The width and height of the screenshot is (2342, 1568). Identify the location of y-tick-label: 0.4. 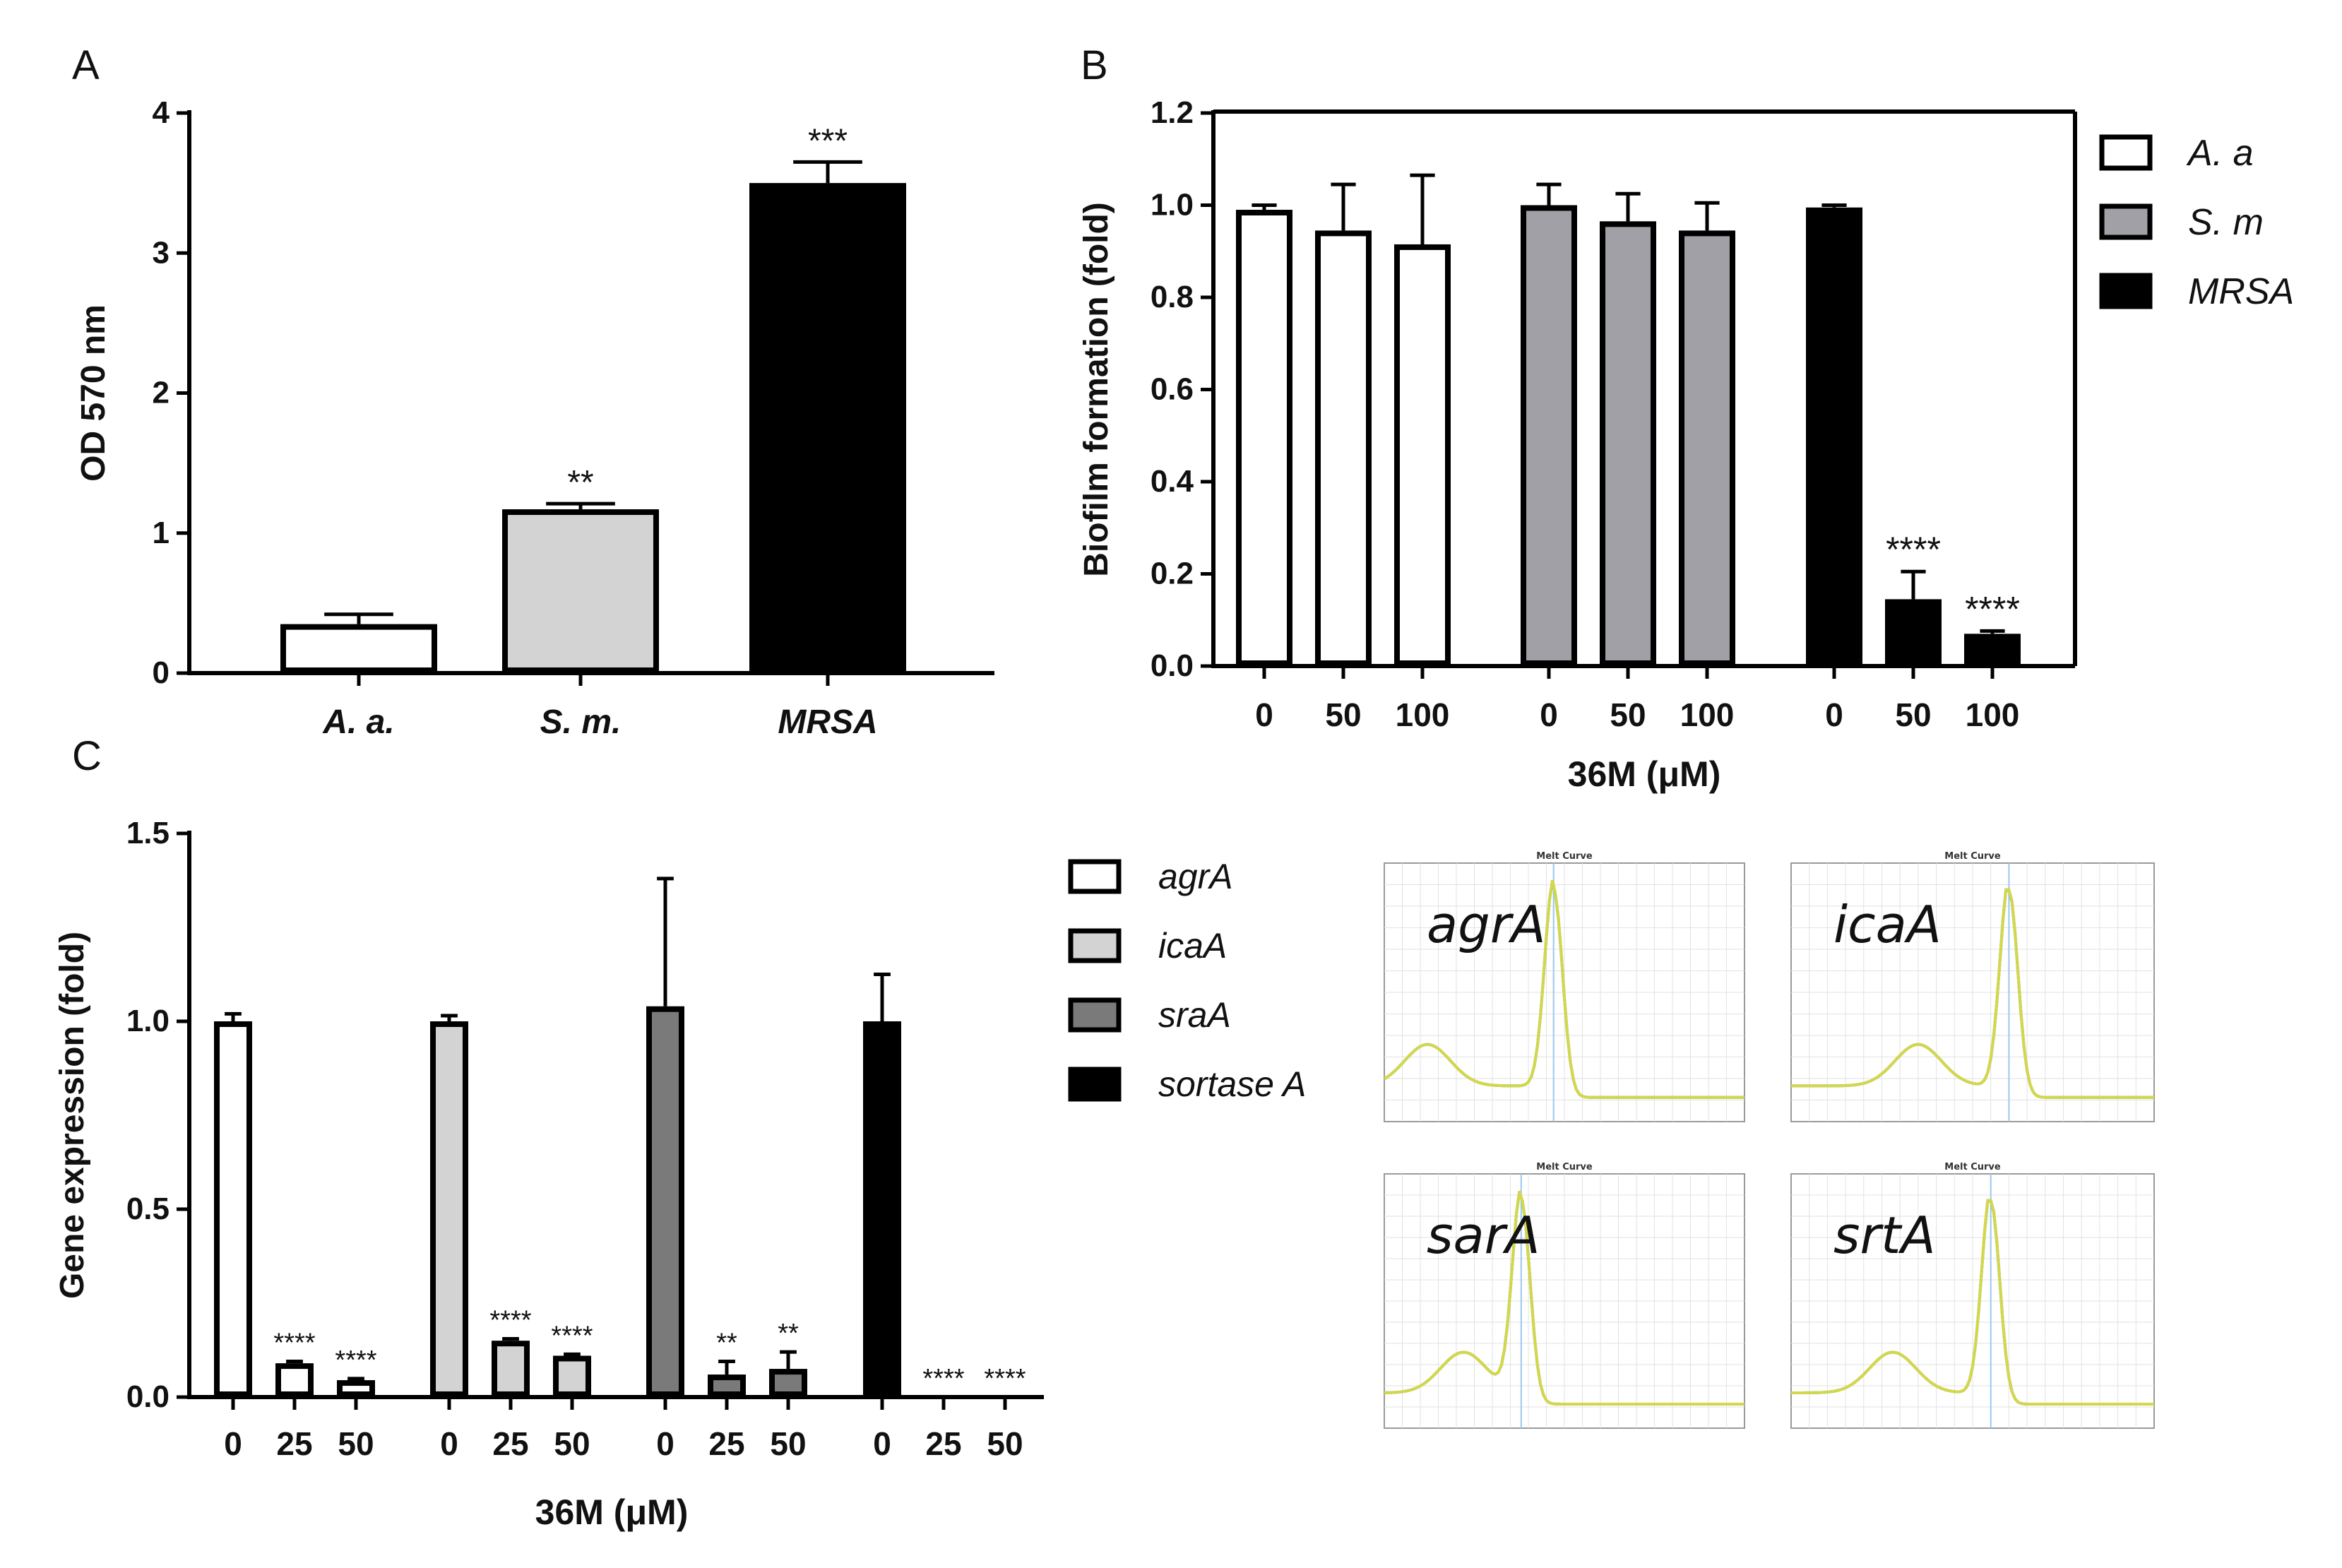
(1172, 481).